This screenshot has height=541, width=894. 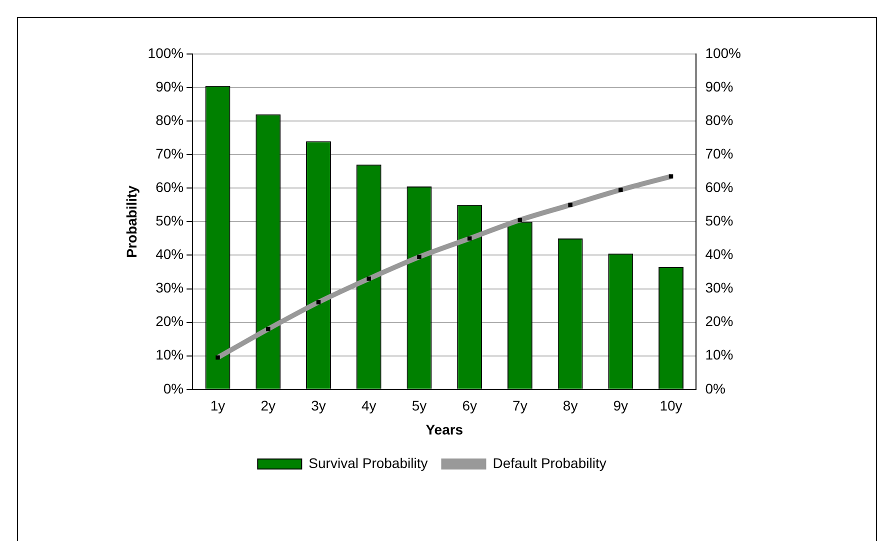 I want to click on x-tick-label: 7y, so click(x=520, y=406).